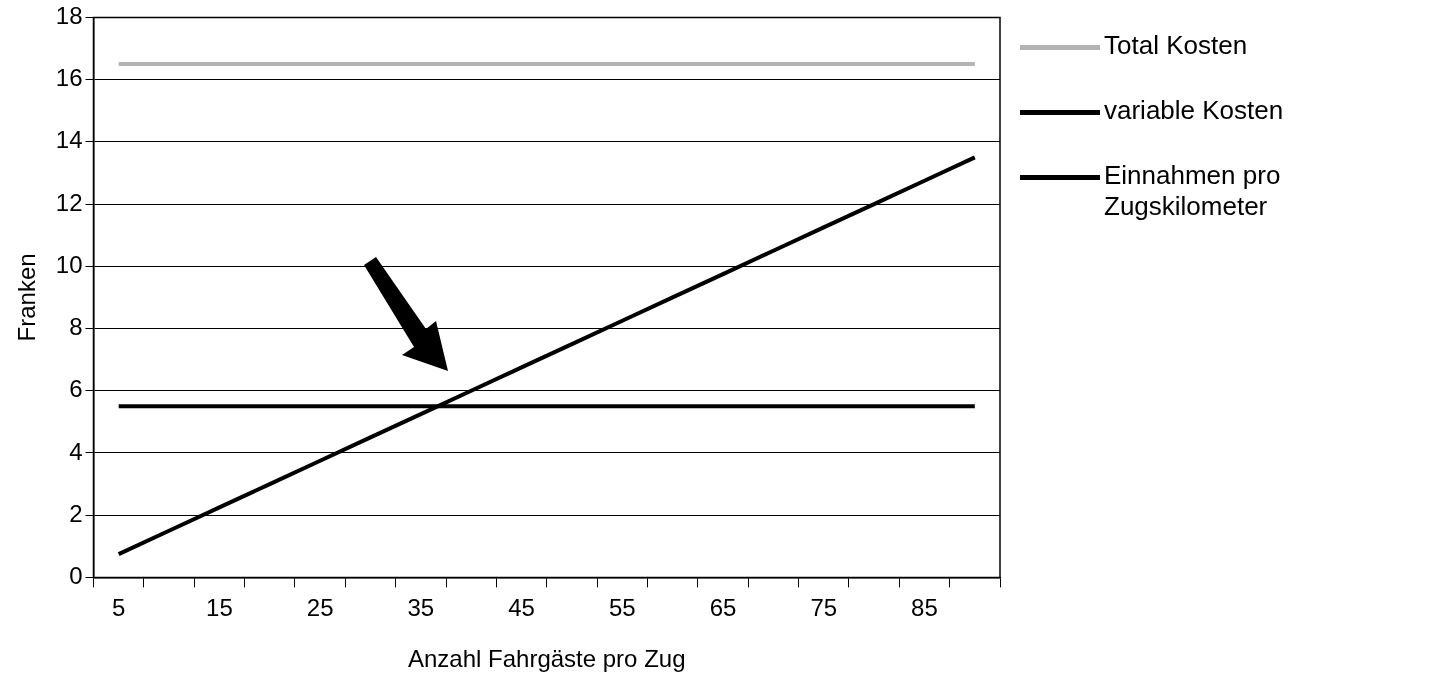 Image resolution: width=1432 pixels, height=689 pixels. Describe the element at coordinates (69, 78) in the screenshot. I see `y-tick-label: 16` at that location.